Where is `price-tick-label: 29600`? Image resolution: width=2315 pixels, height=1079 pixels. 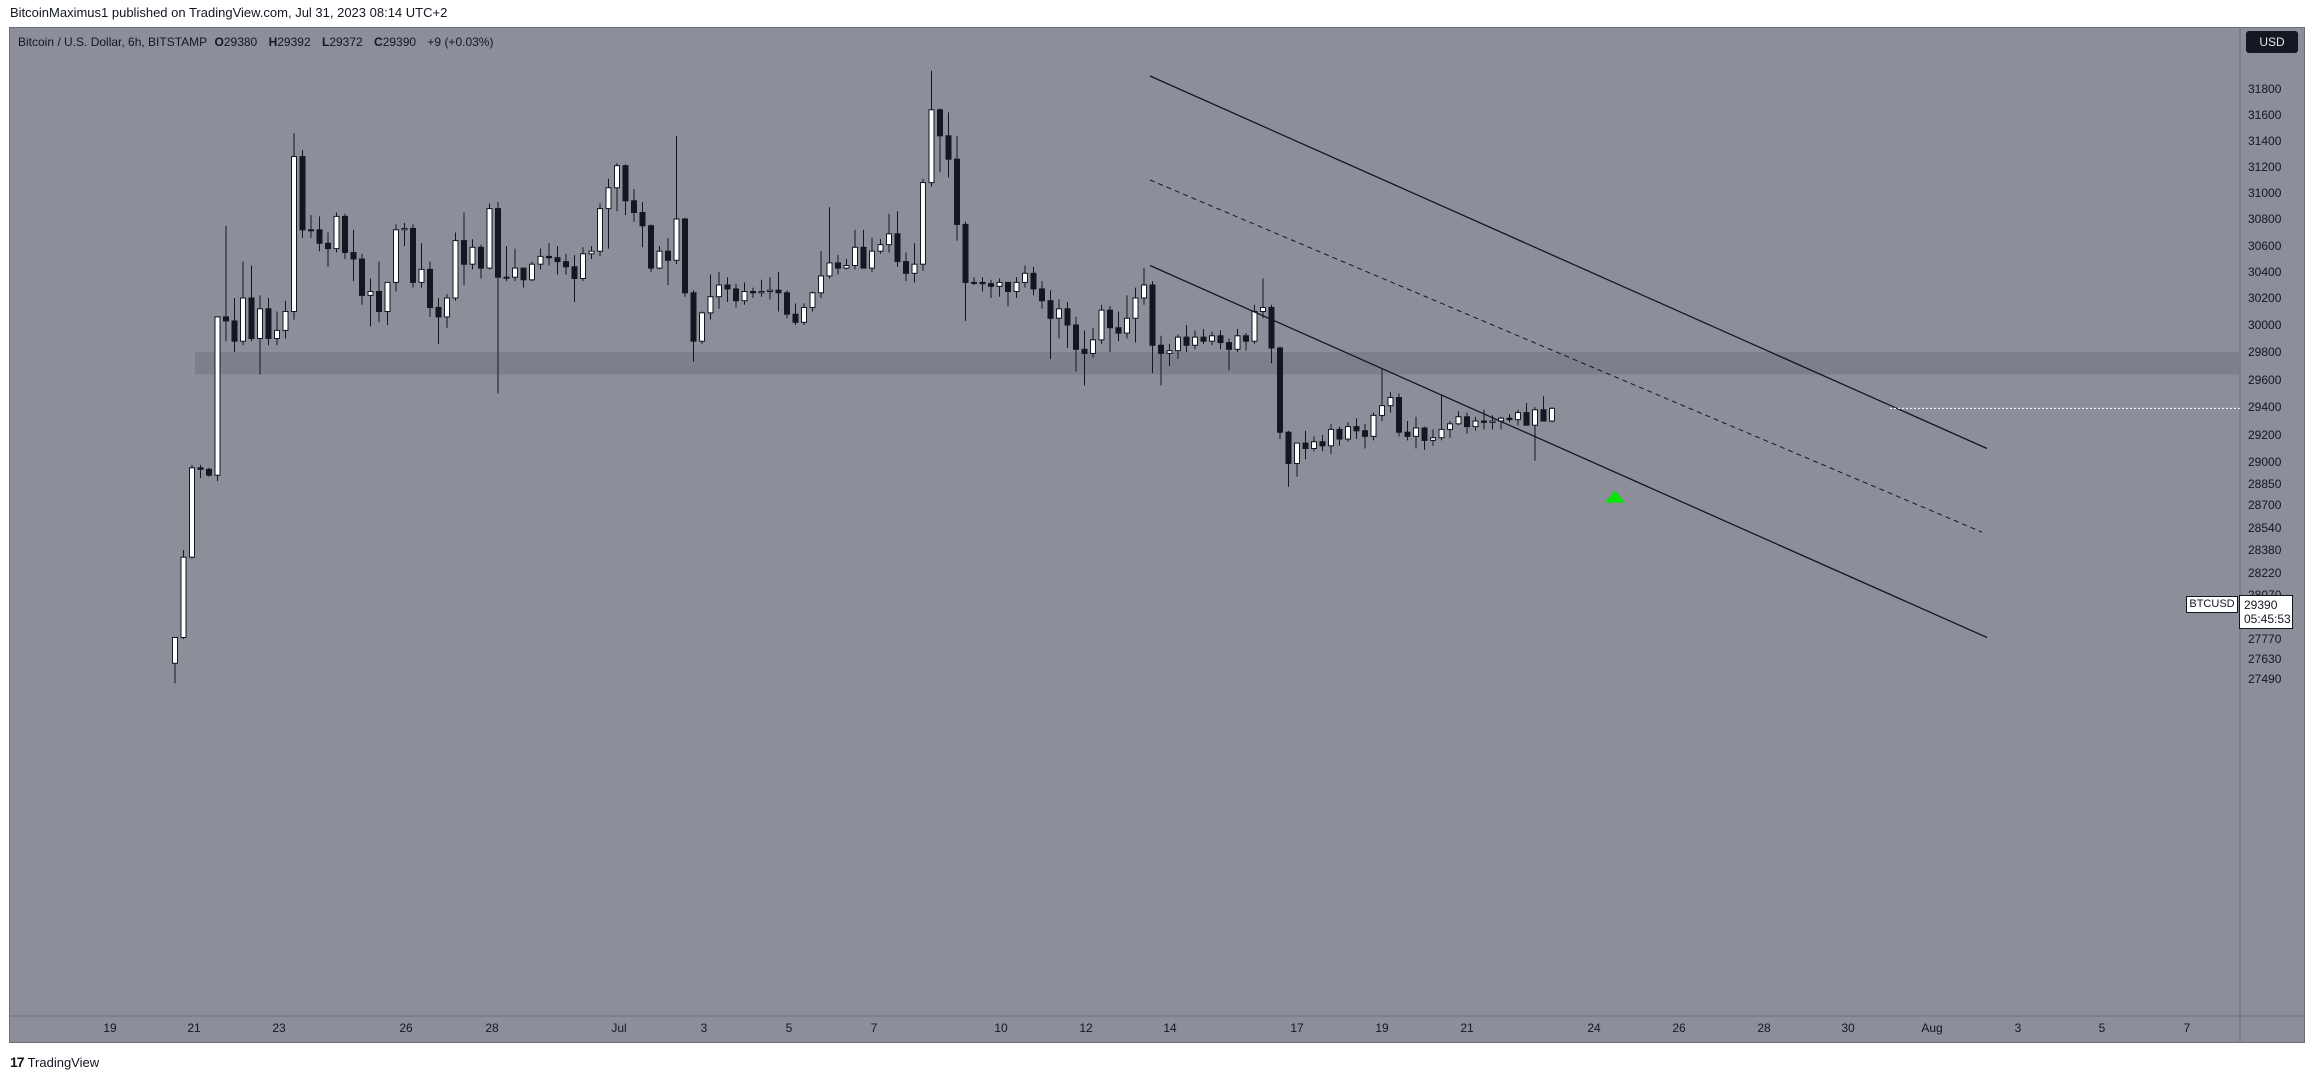 price-tick-label: 29600 is located at coordinates (2265, 380).